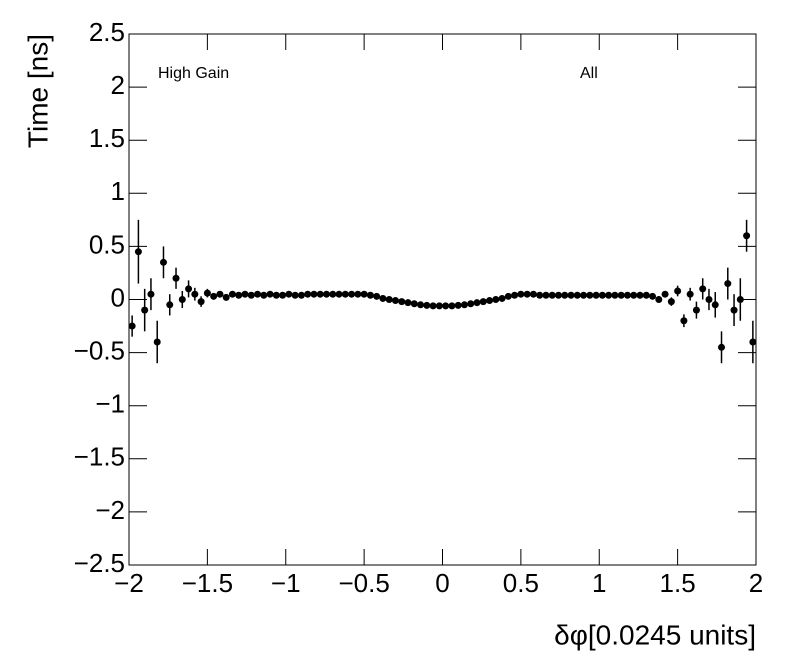 This screenshot has width=796, height=672. I want to click on x-tick-label: 1, so click(599, 583).